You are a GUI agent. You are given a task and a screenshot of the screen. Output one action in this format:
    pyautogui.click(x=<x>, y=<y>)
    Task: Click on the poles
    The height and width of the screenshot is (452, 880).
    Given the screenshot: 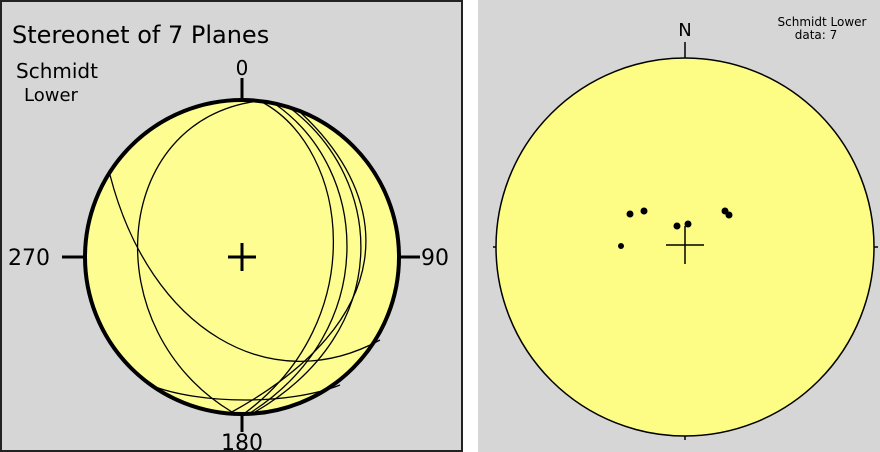 What is the action you would take?
    pyautogui.click(x=675, y=228)
    